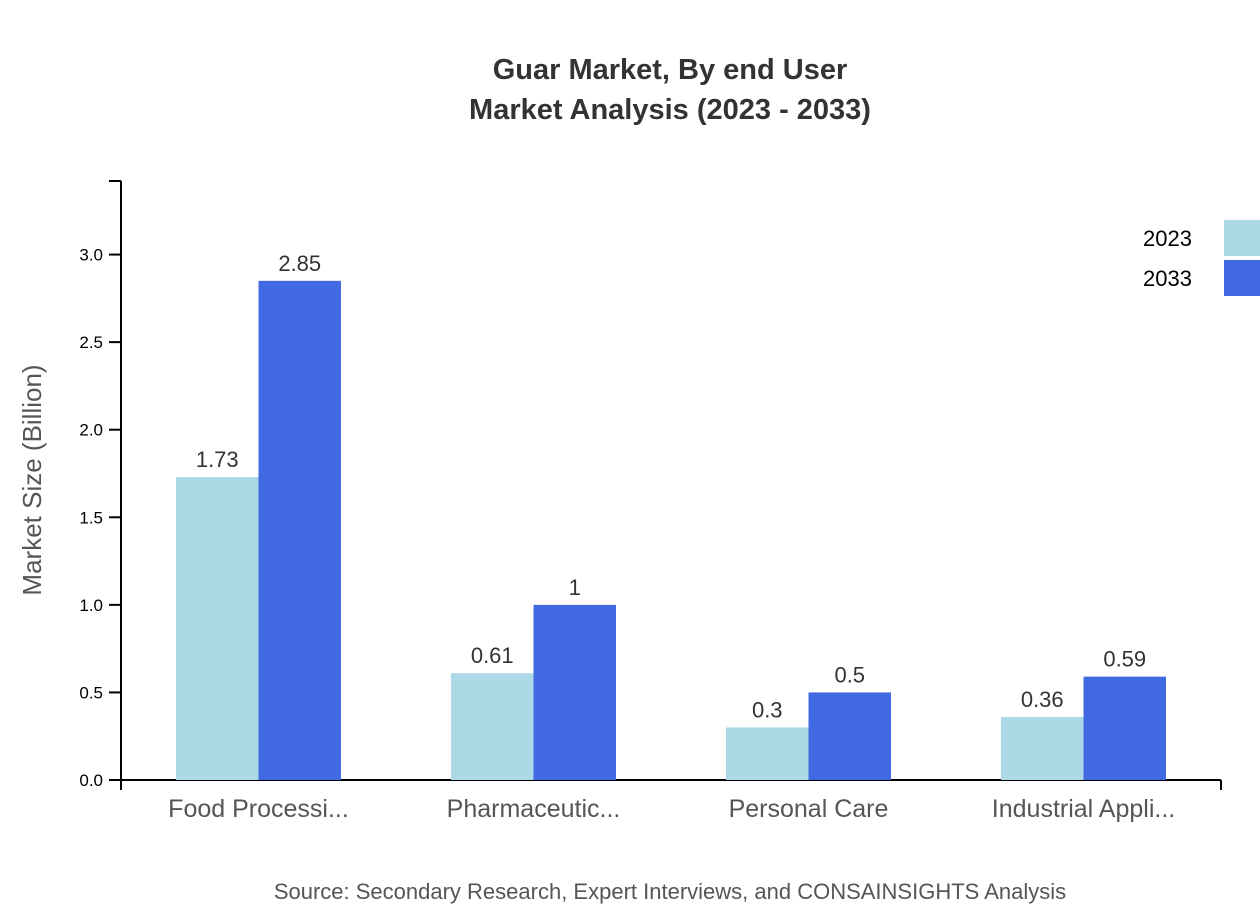 The height and width of the screenshot is (920, 1260). What do you see at coordinates (1167, 278) in the screenshot?
I see `legend-label-2033: 2033` at bounding box center [1167, 278].